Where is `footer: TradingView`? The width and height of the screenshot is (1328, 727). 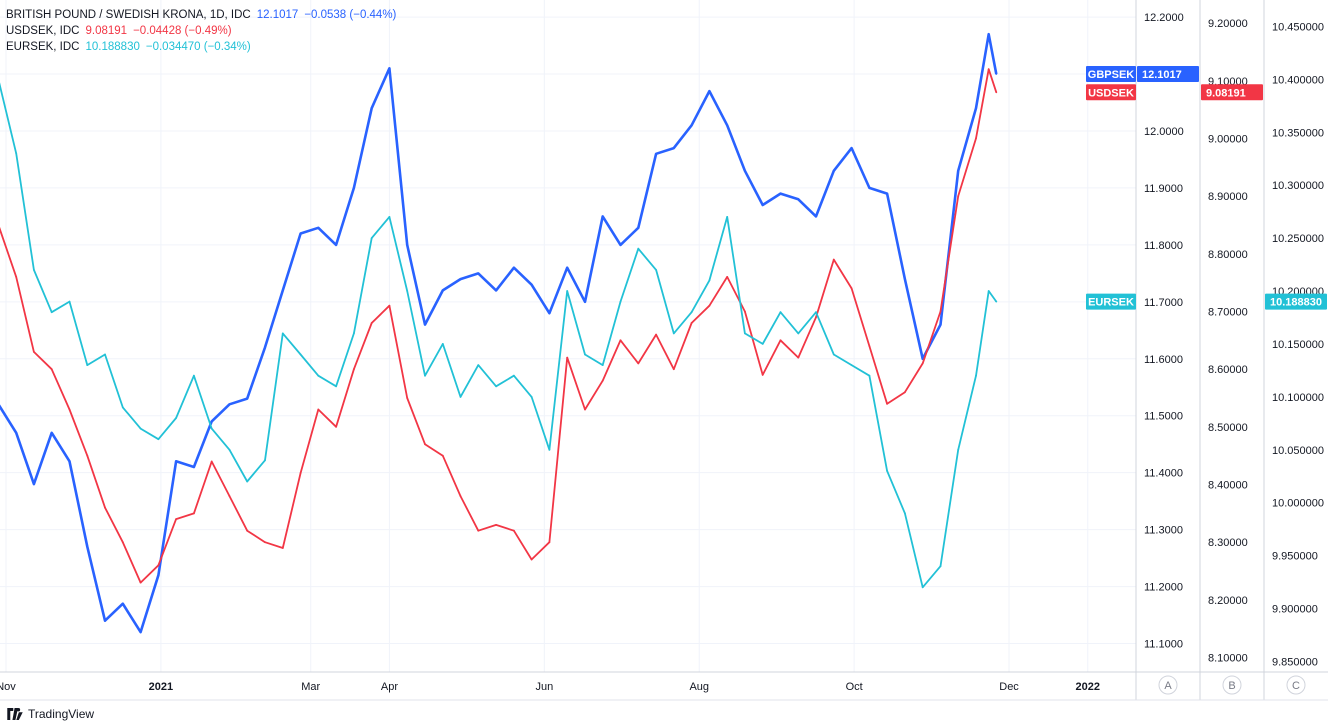
footer: TradingView is located at coordinates (50, 714).